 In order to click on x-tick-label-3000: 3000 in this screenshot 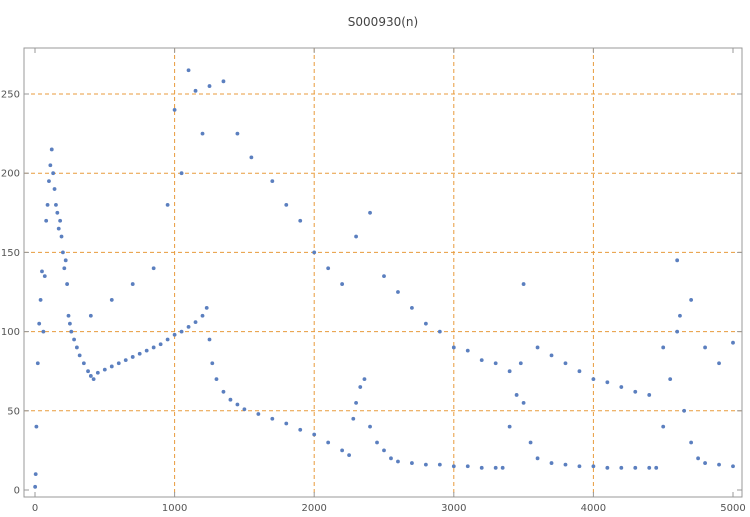, I will do `click(453, 508)`.